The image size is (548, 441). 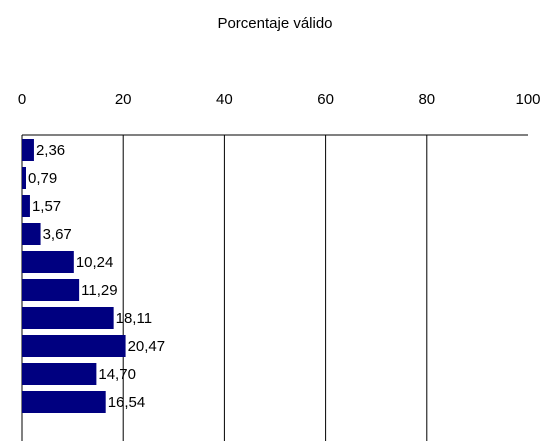 What do you see at coordinates (50, 150) in the screenshot?
I see `value-label: 2,36` at bounding box center [50, 150].